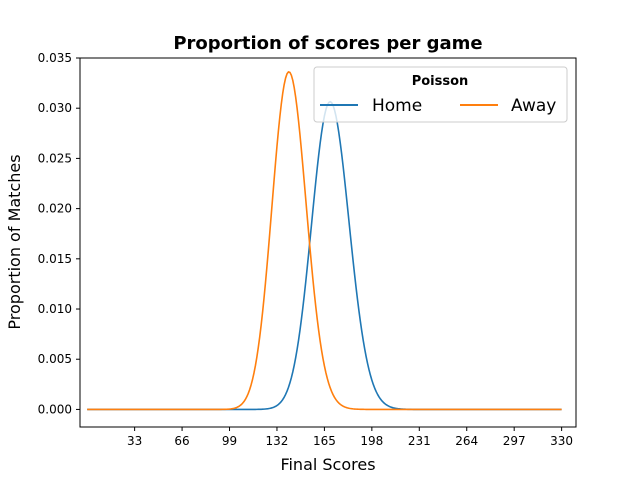 The width and height of the screenshot is (640, 480). What do you see at coordinates (327, 43) in the screenshot?
I see `chart-title: Proportion of scores per game` at bounding box center [327, 43].